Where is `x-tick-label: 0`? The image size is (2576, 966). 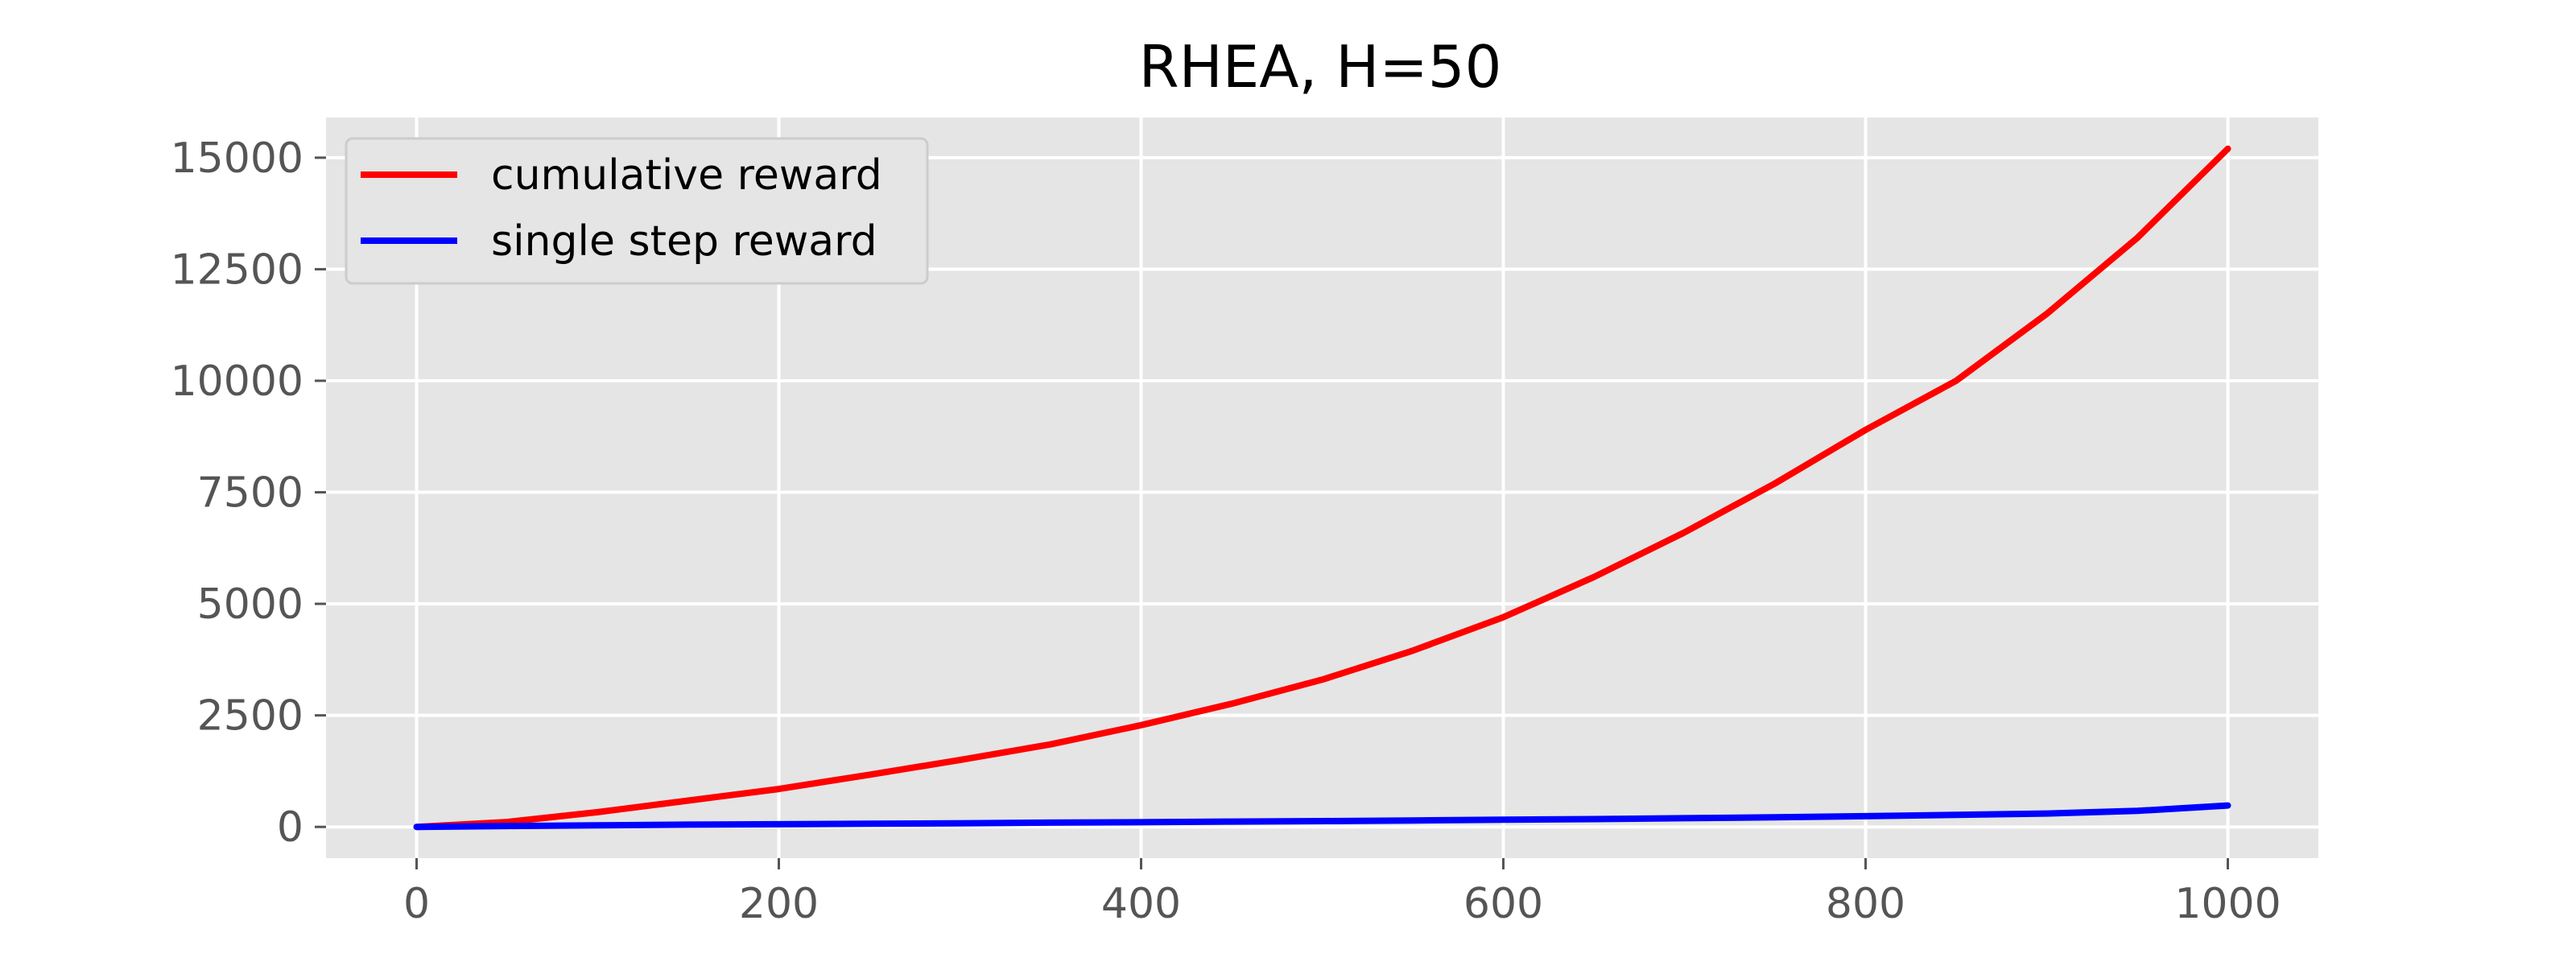
x-tick-label: 0 is located at coordinates (416, 904).